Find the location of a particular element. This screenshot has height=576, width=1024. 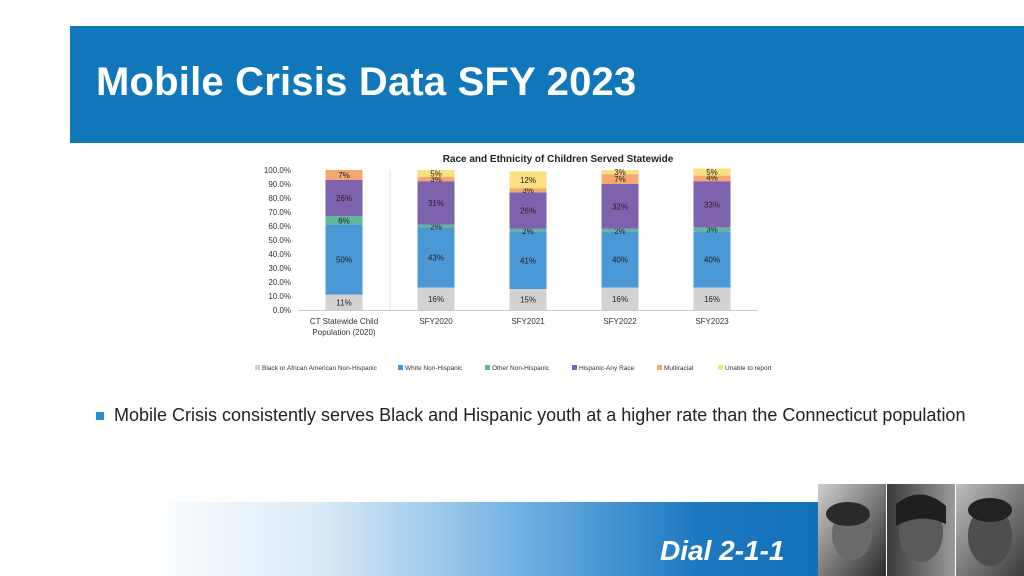

data-label: 32% is located at coordinates (620, 206).